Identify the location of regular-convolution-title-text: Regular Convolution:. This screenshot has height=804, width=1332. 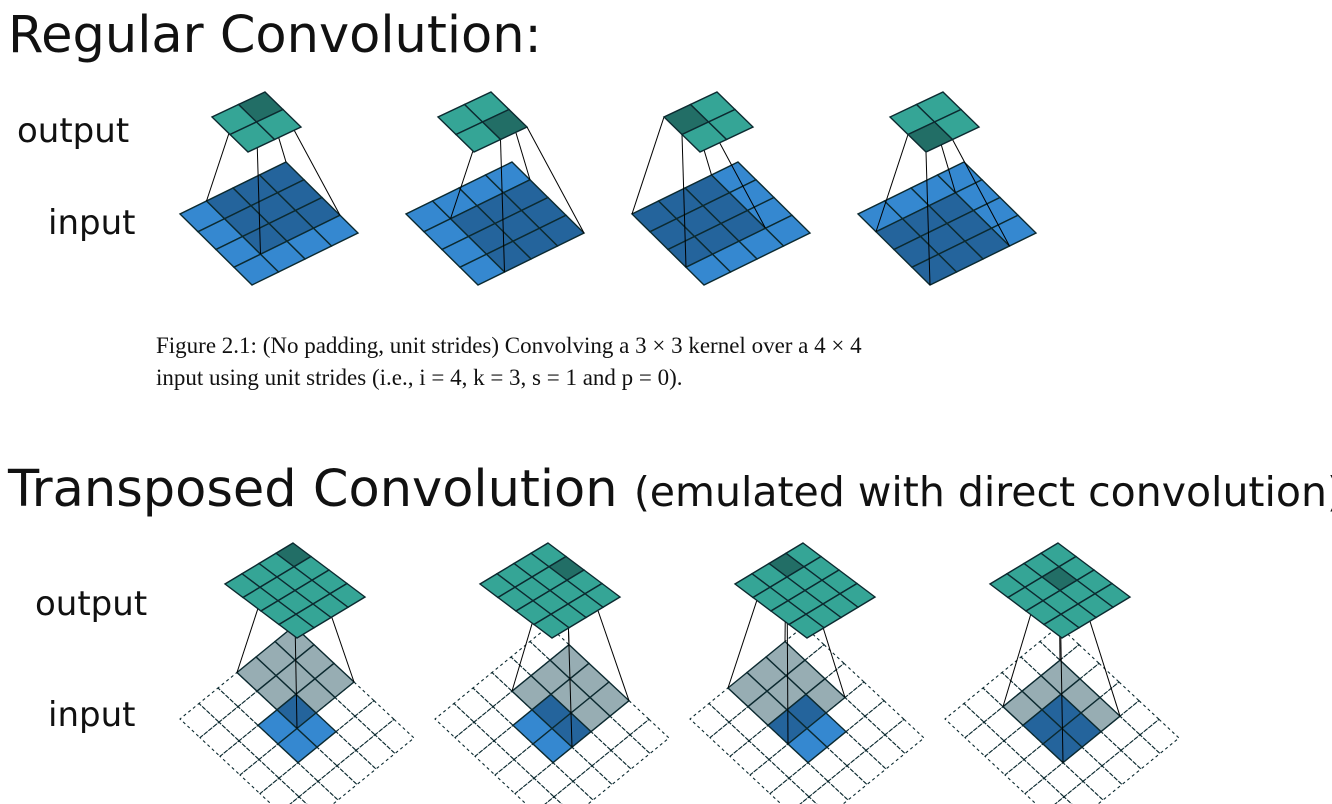
(275, 35).